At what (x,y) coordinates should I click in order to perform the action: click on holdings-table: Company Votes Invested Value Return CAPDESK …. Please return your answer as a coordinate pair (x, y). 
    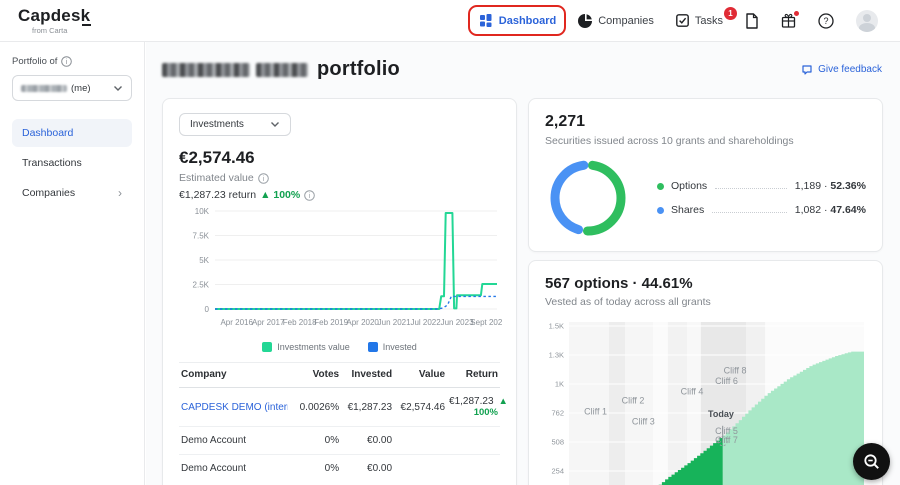
    Looking at the image, I should click on (343, 422).